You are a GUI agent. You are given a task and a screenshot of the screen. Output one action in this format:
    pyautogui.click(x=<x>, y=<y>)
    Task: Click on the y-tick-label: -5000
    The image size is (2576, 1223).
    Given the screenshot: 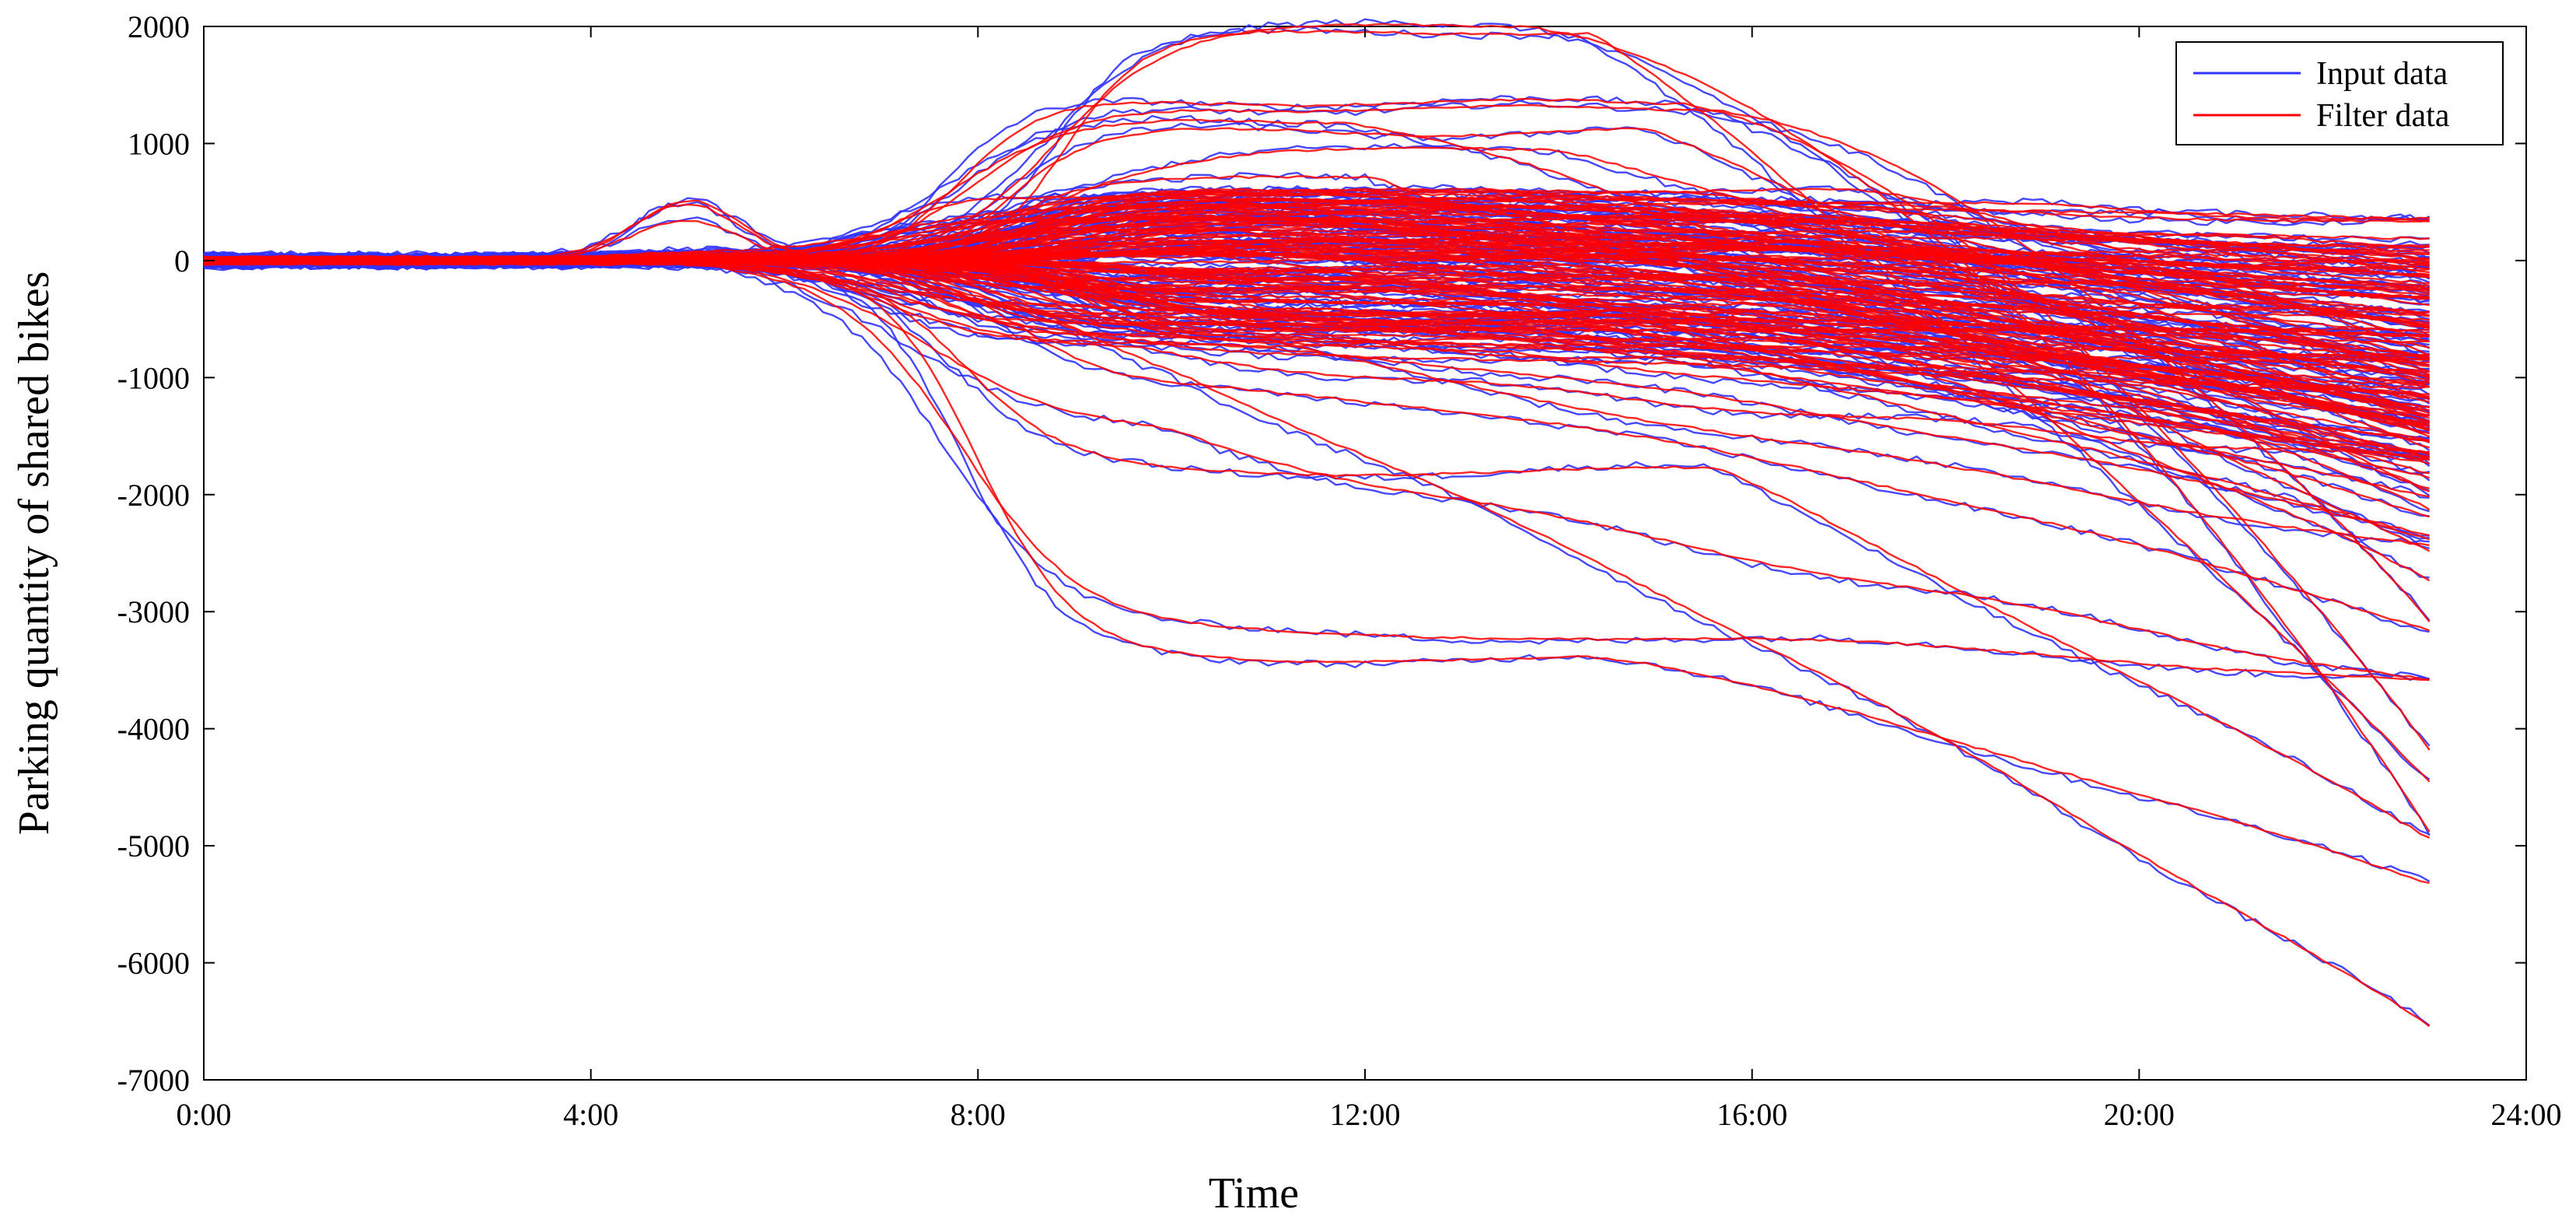 What is the action you would take?
    pyautogui.click(x=153, y=847)
    